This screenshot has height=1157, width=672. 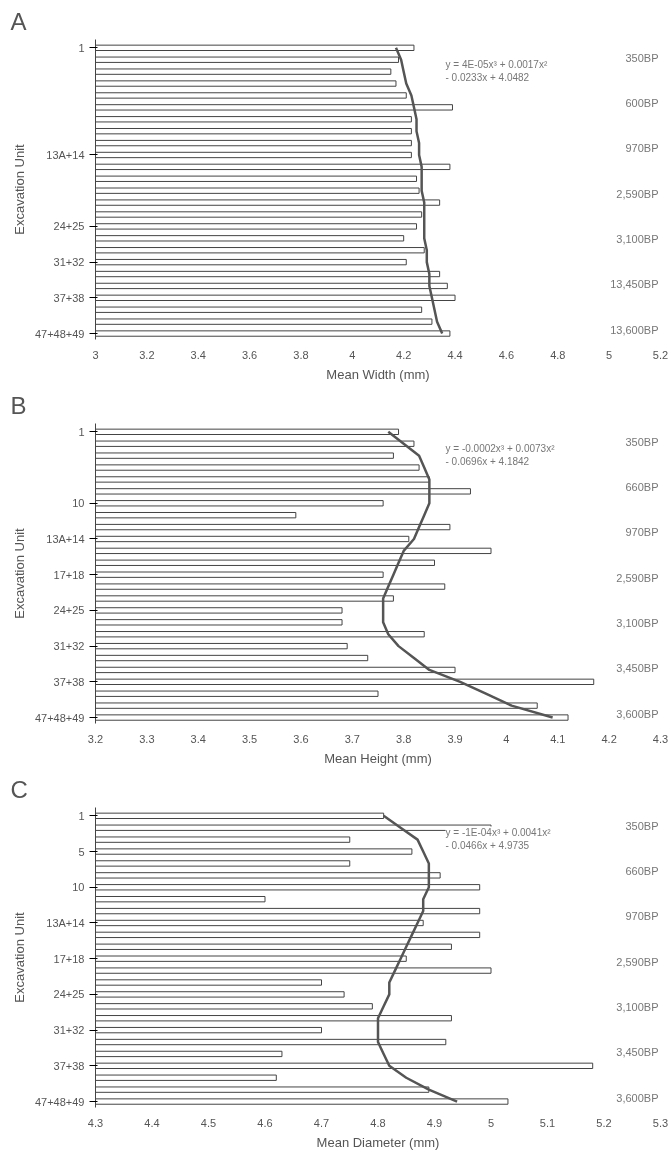 I want to click on x-tick-label: 3.7, so click(x=352, y=738).